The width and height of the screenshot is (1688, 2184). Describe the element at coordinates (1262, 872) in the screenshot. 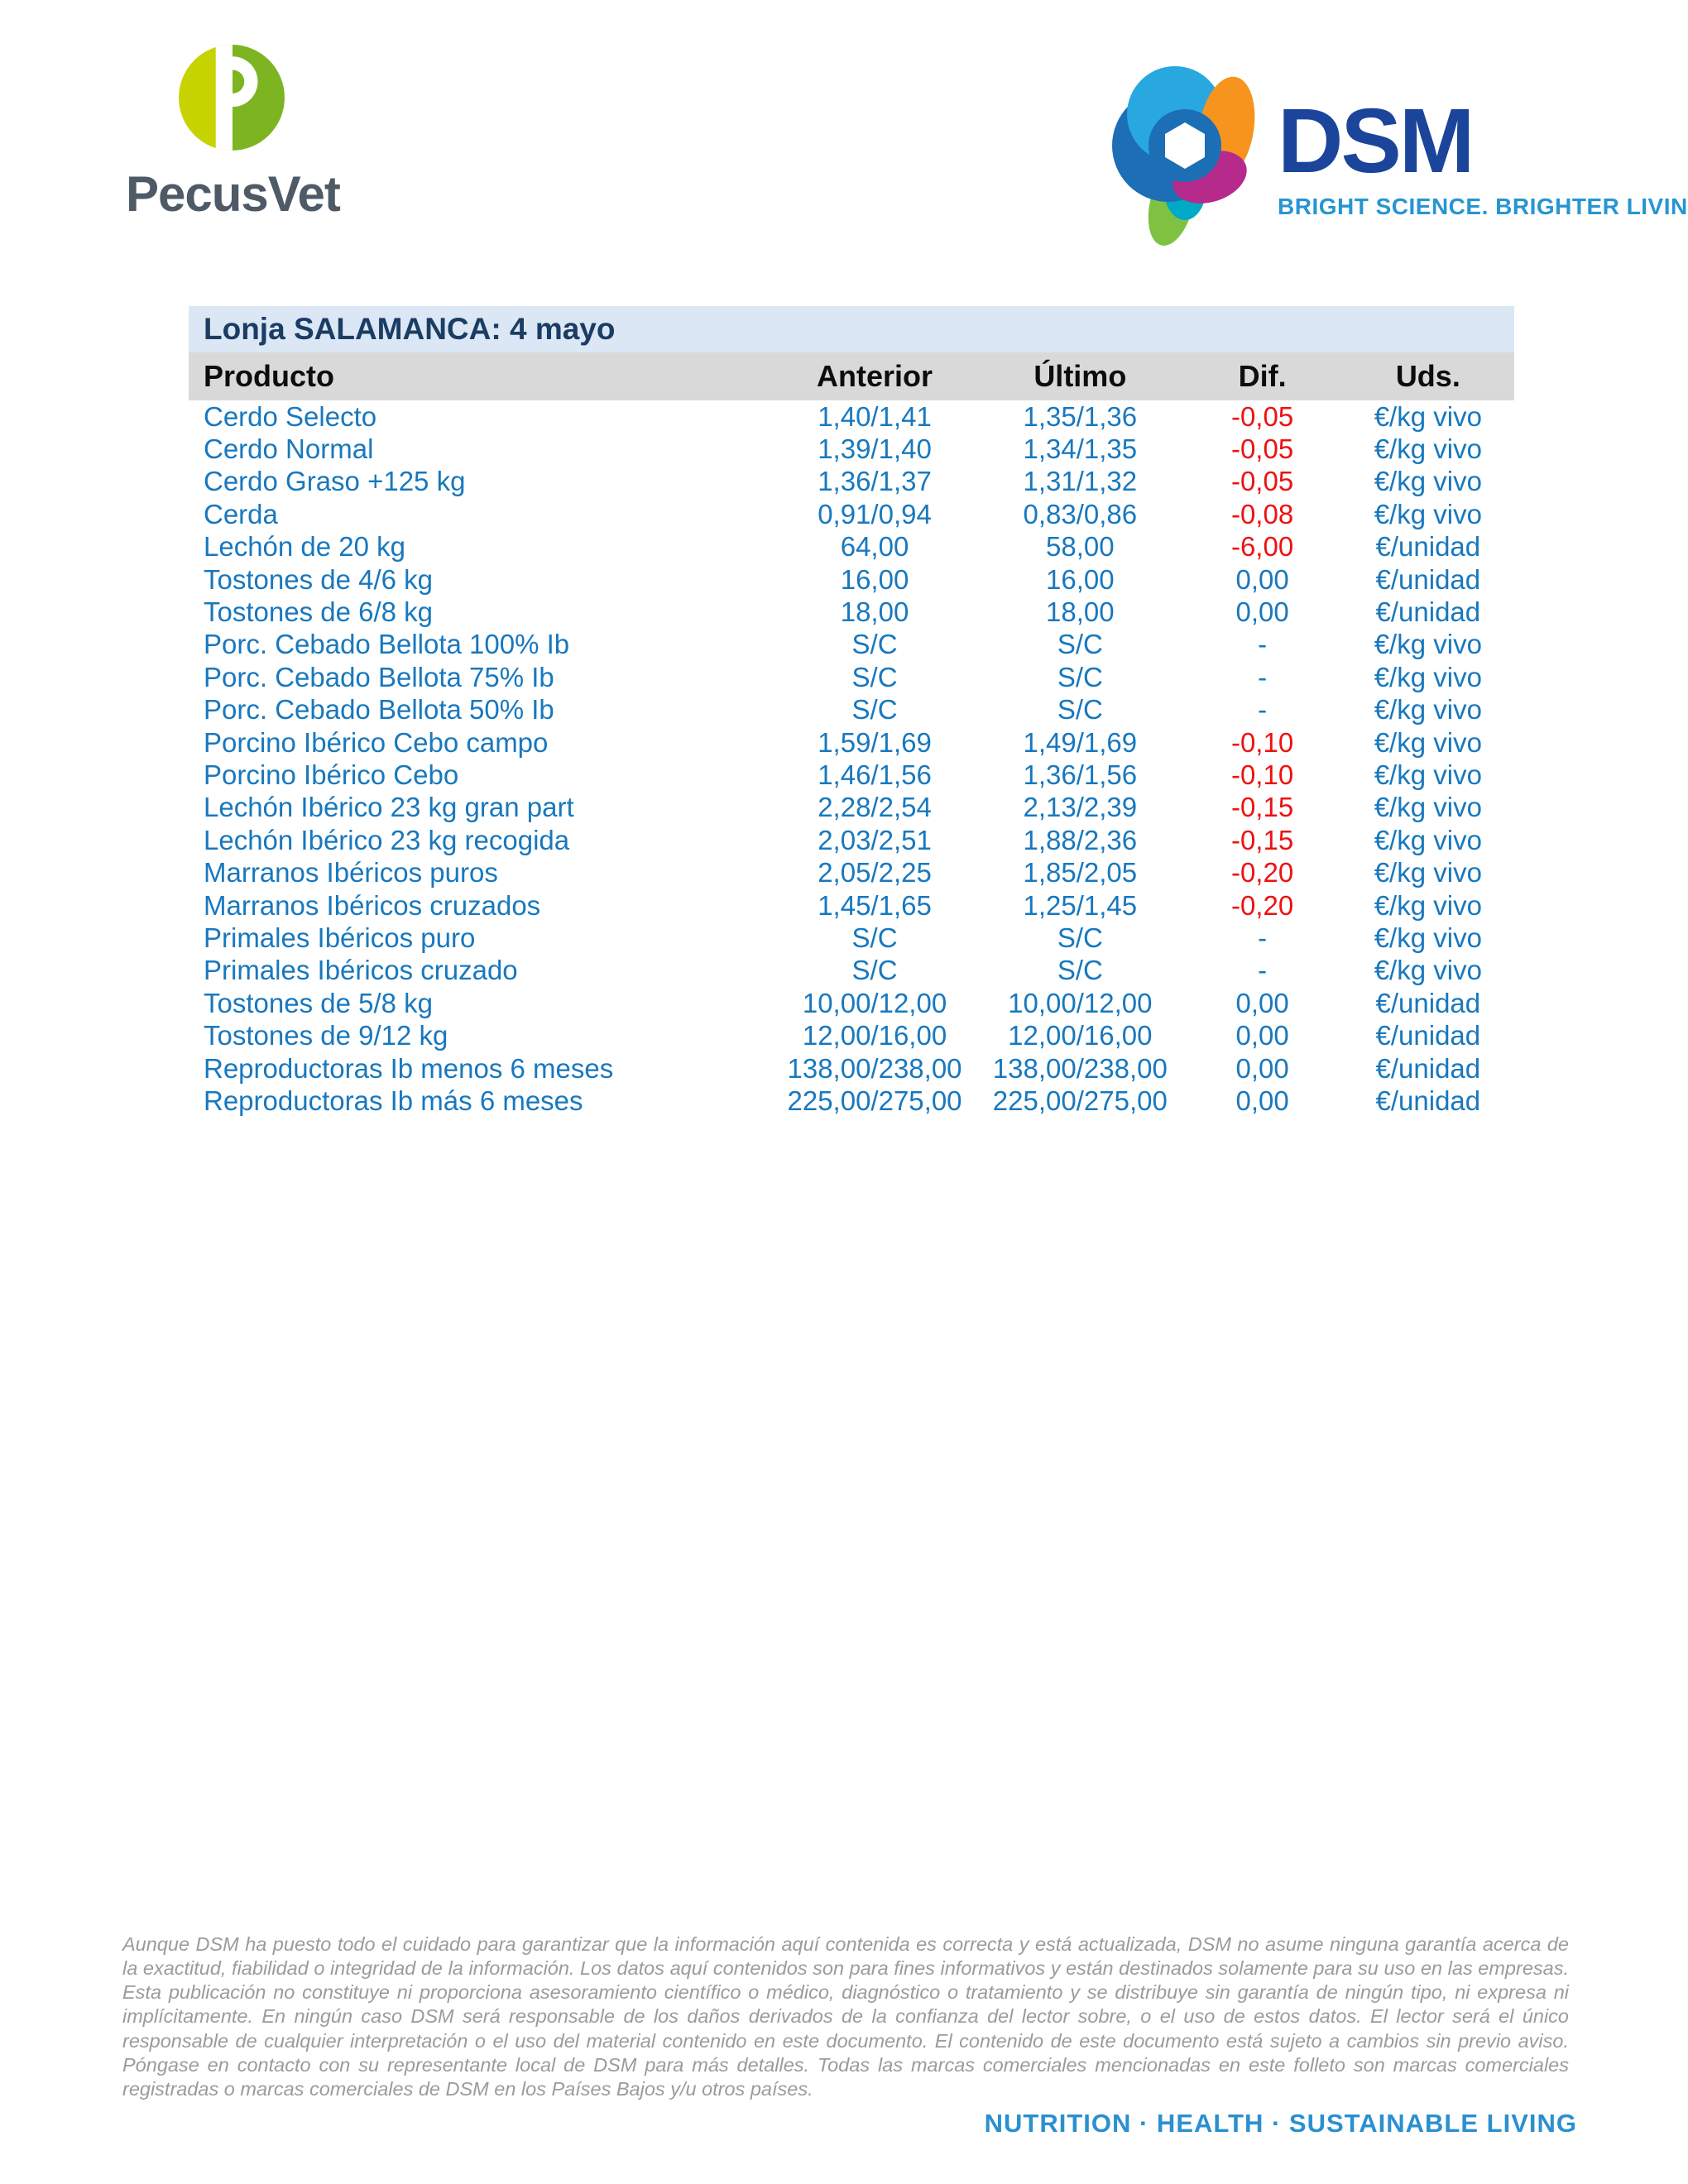

I see `cell-dif: -0,20` at that location.